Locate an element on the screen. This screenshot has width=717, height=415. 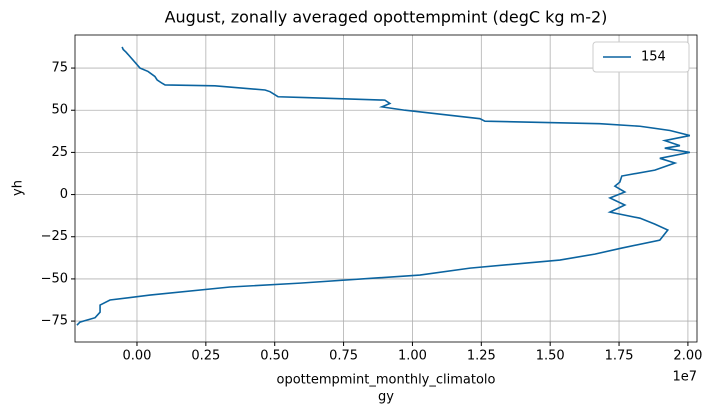
y-tick-label: 0 is located at coordinates (64, 194).